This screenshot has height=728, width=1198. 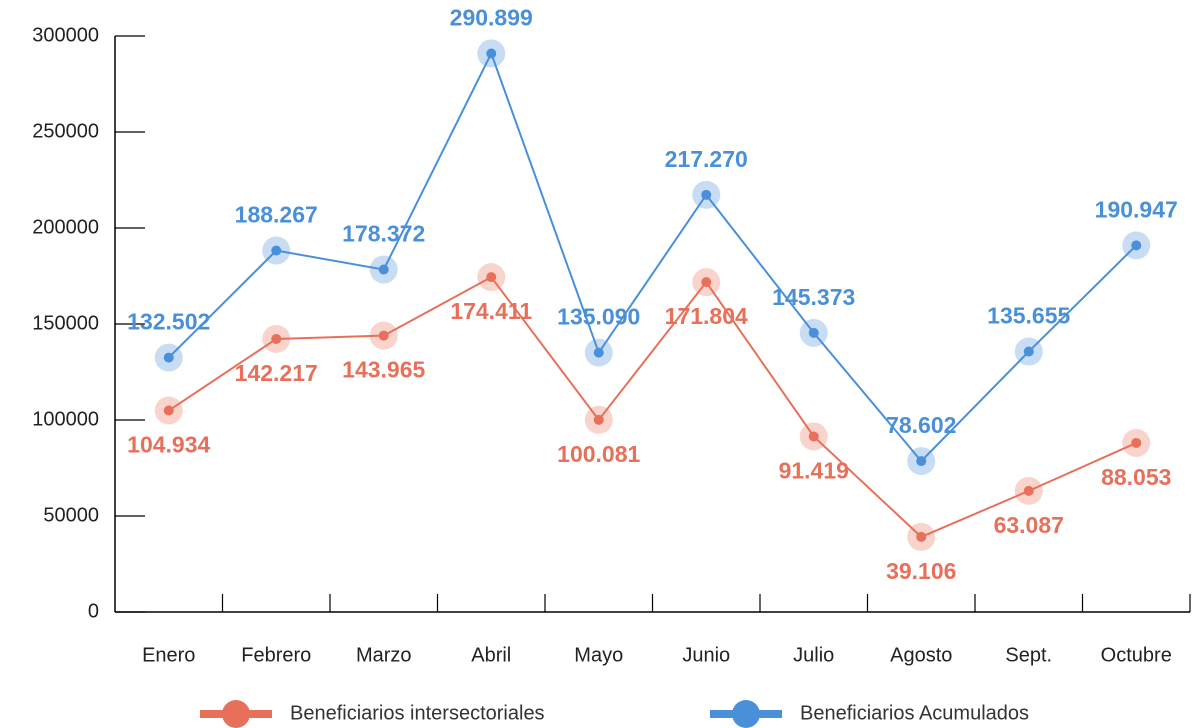 I want to click on value-label: 78.602, so click(x=921, y=425).